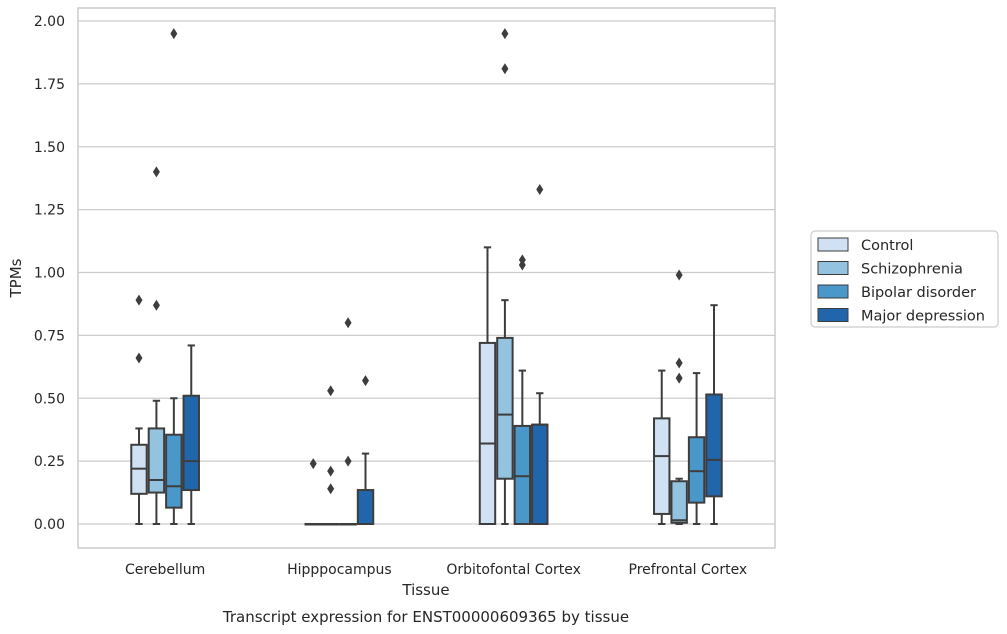 This screenshot has height=634, width=1007. I want to click on y-tick-label: 1.00, so click(49, 274).